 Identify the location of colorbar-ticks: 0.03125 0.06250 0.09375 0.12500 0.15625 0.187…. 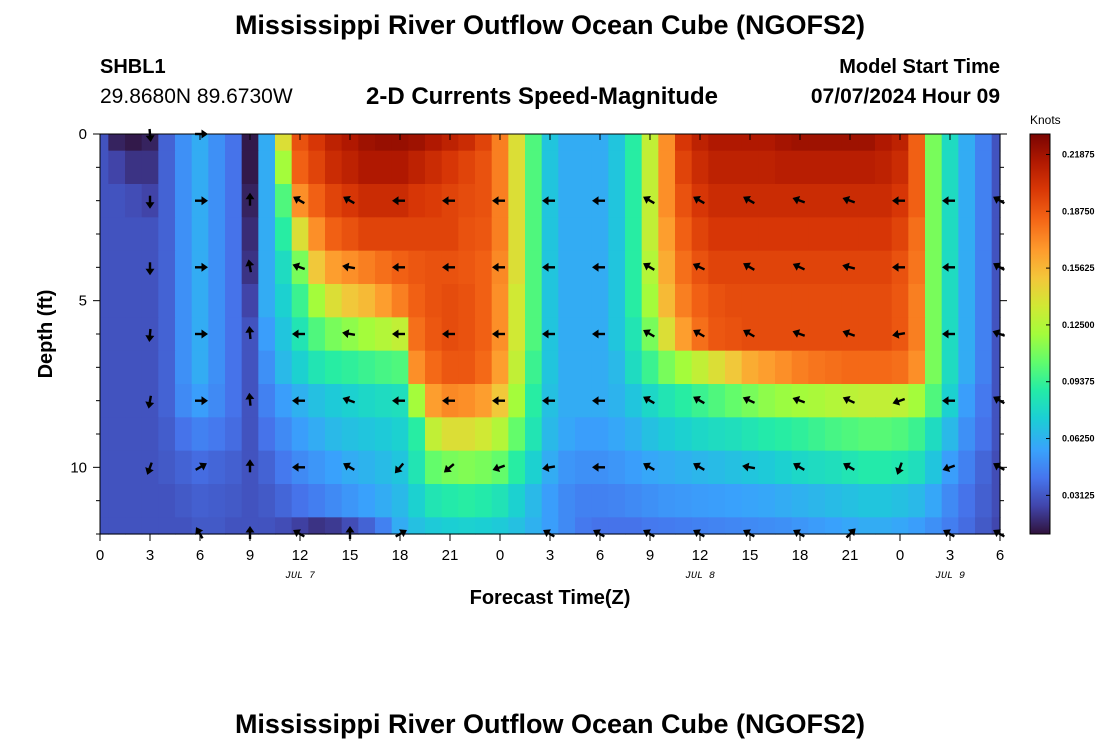
(1070, 324).